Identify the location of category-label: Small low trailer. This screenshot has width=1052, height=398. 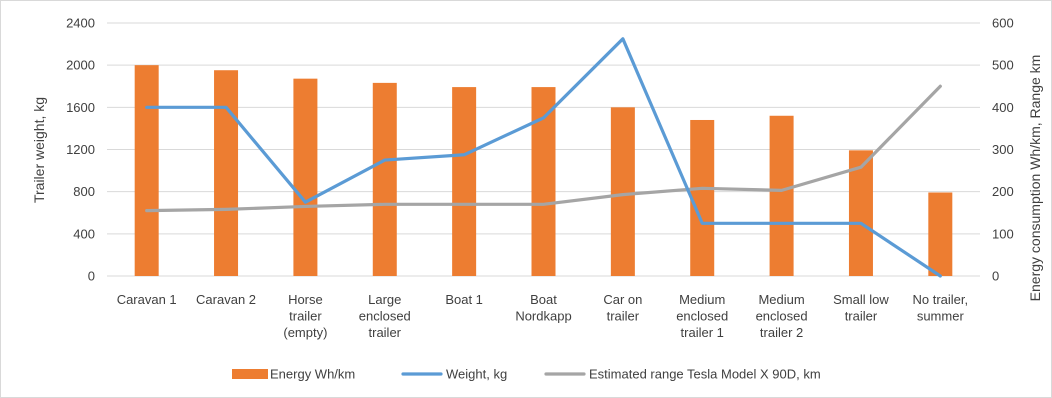
(861, 308).